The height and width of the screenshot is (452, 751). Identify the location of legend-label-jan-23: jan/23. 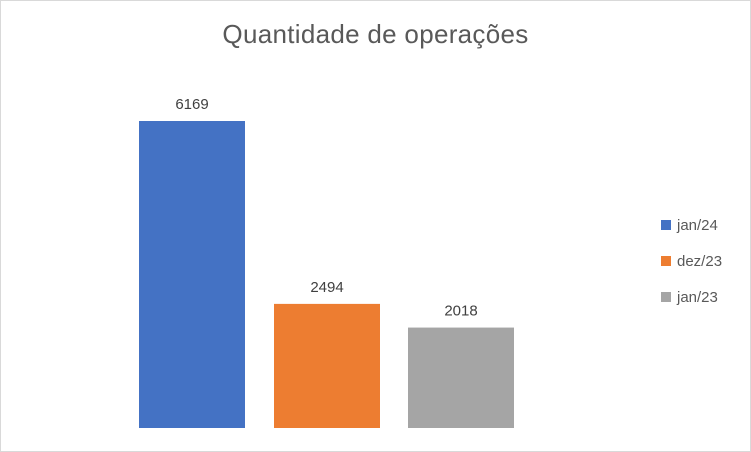
(697, 297).